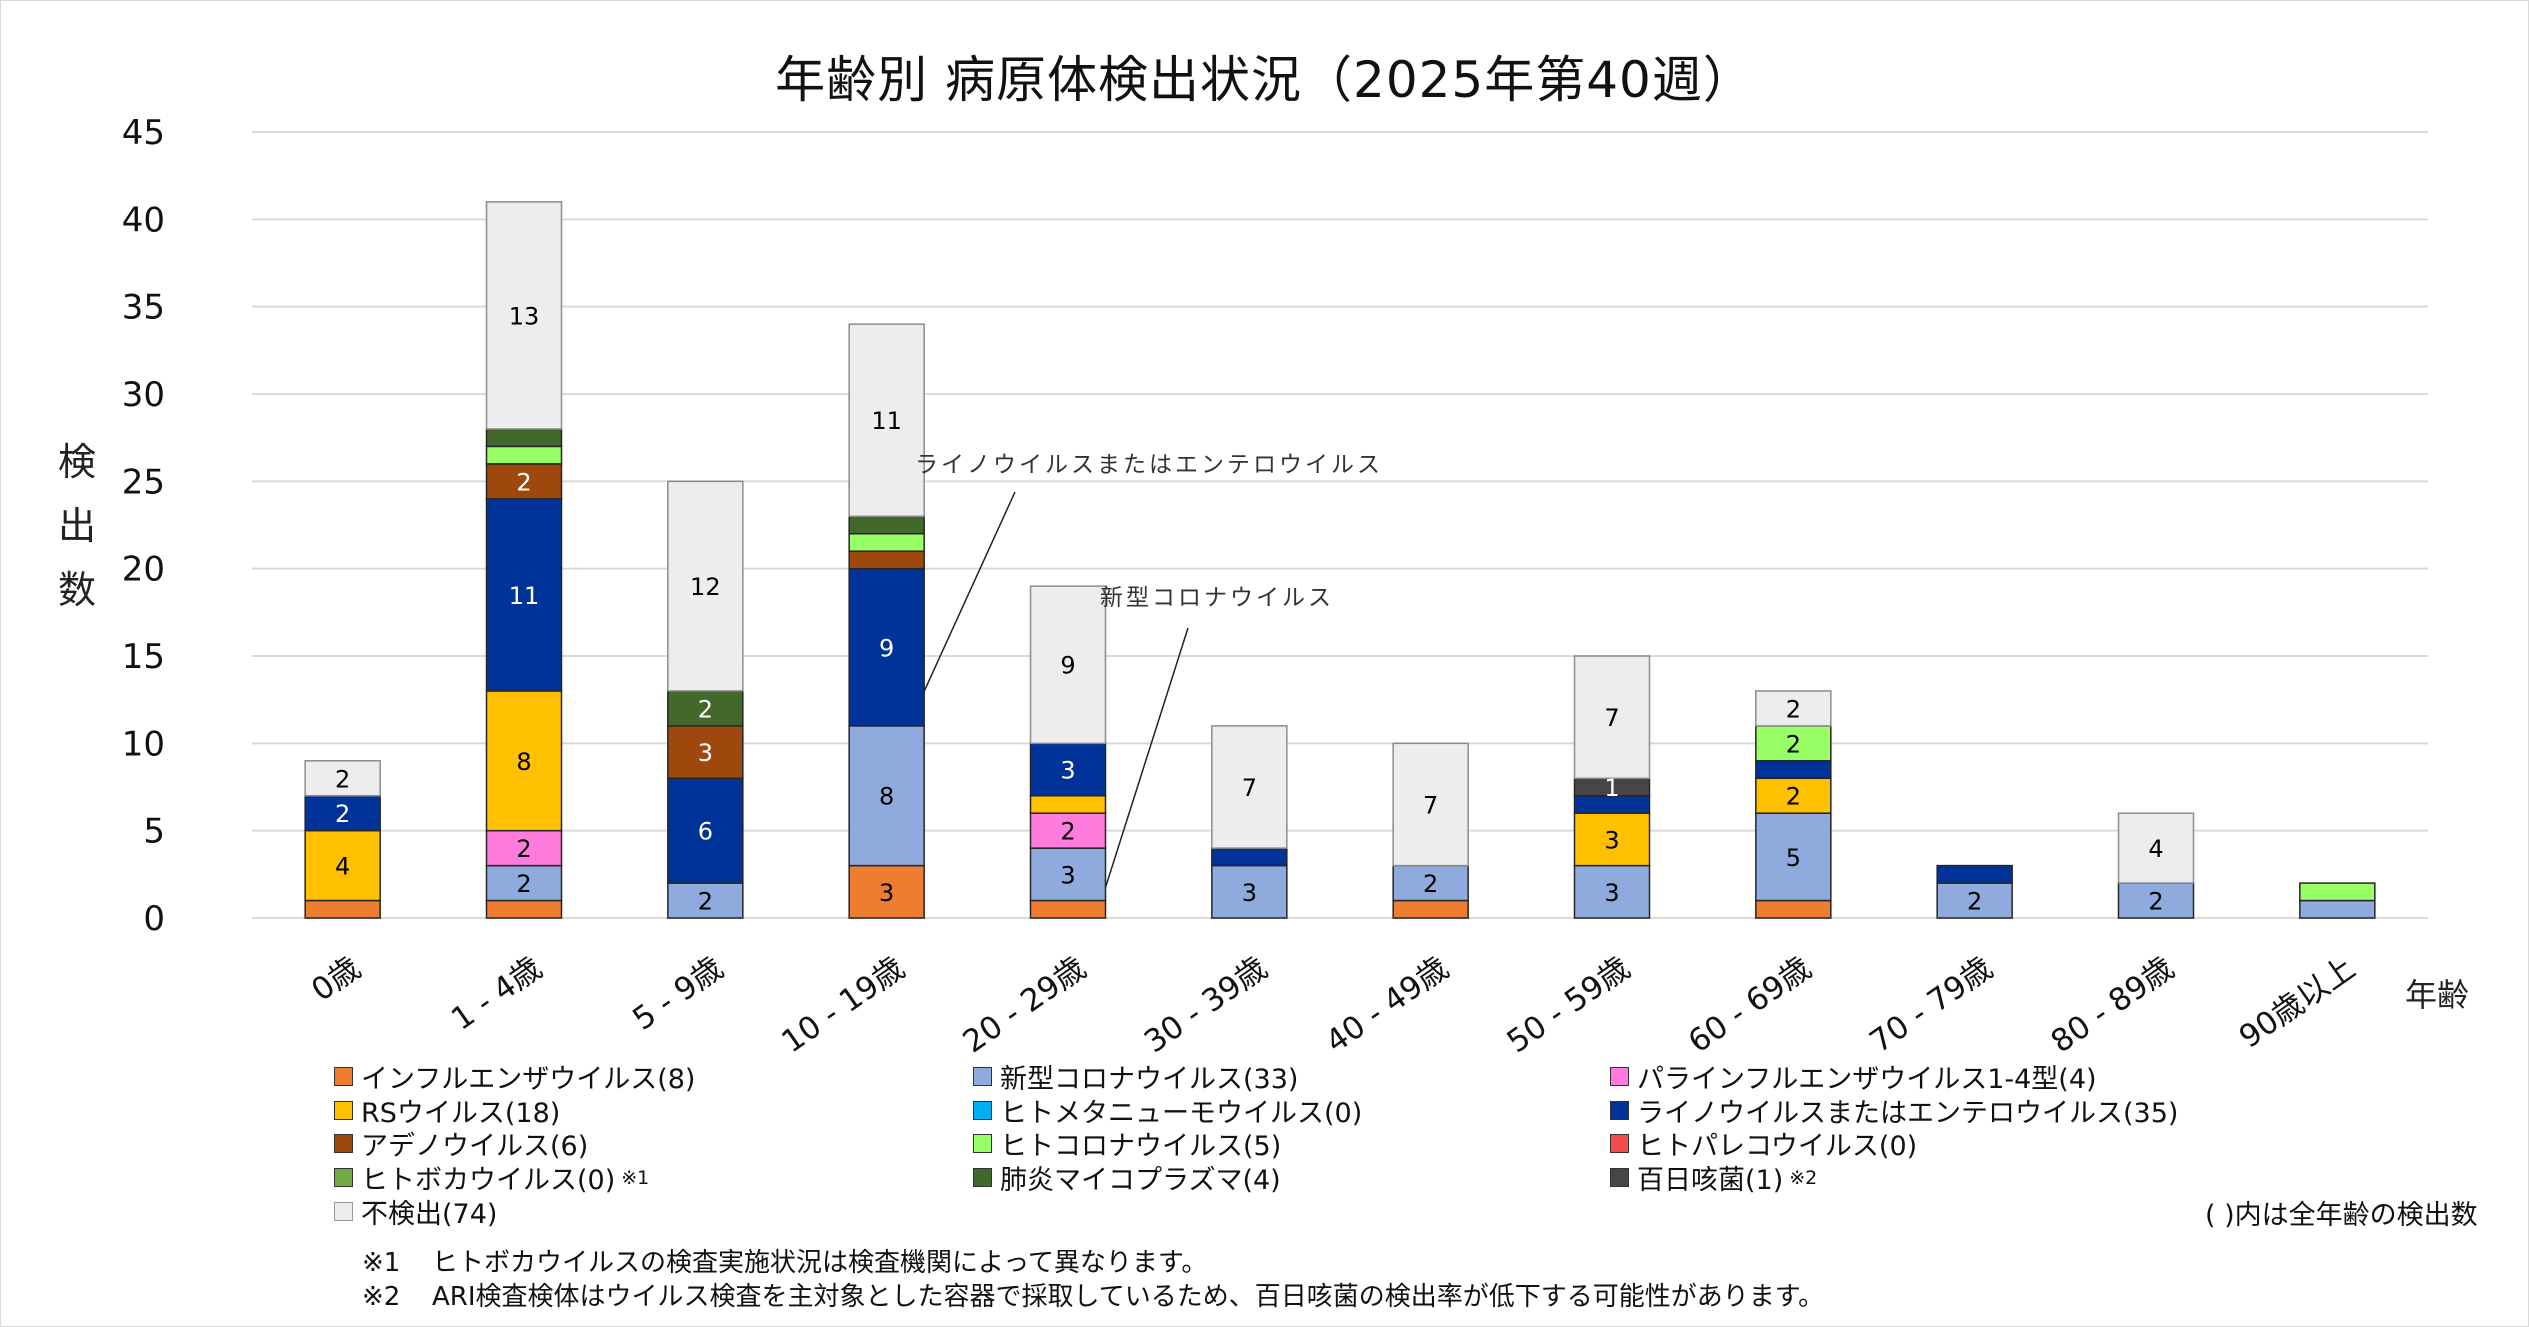  What do you see at coordinates (635, 1177) in the screenshot?
I see `legend-footnote-mark: ※1` at bounding box center [635, 1177].